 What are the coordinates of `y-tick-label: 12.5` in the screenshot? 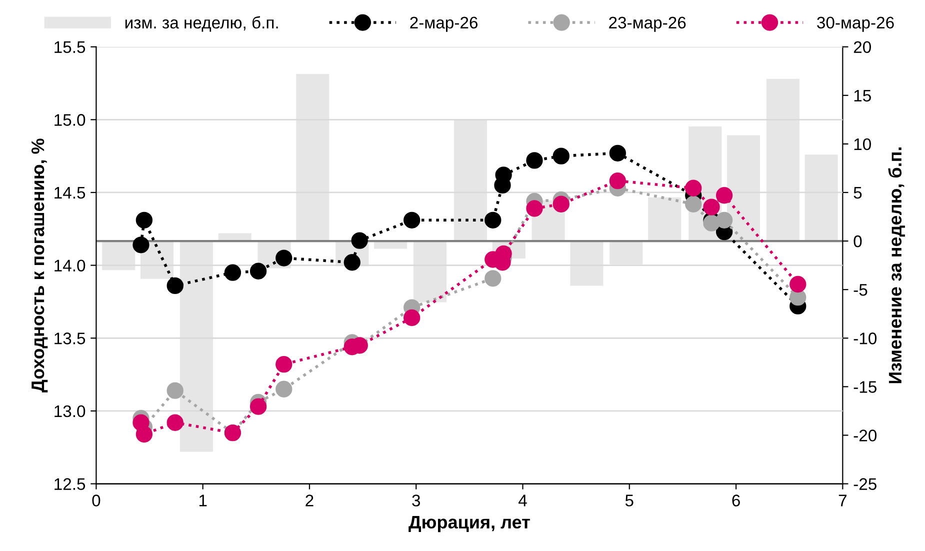 It's located at (70, 484).